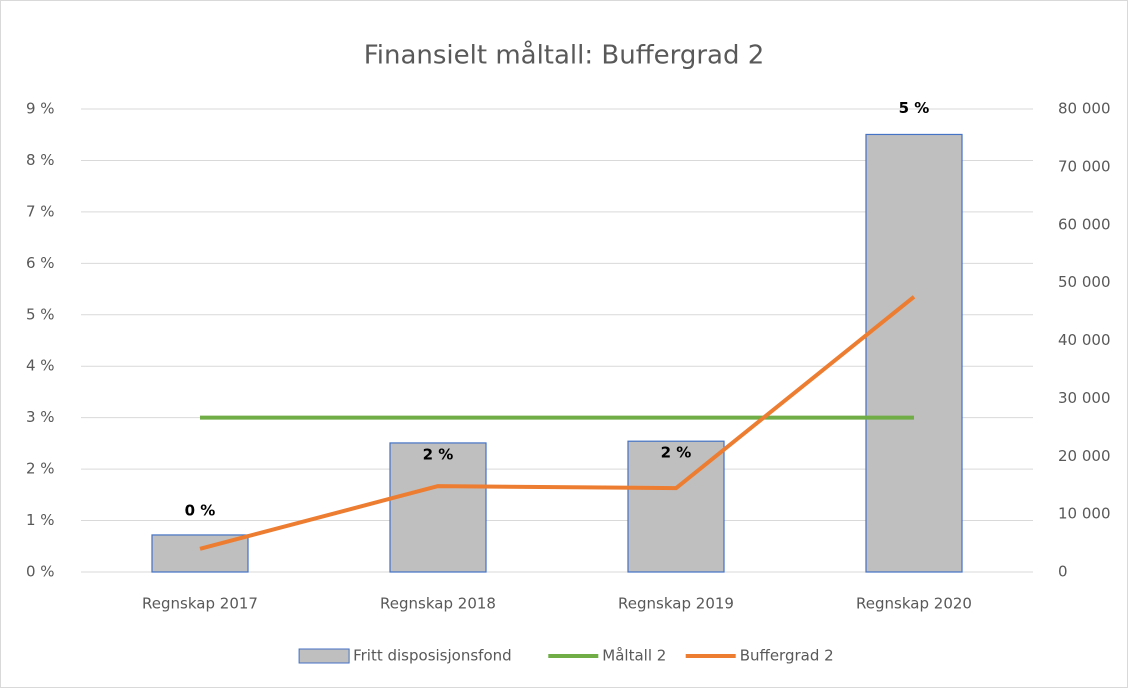 This screenshot has width=1128, height=688. Describe the element at coordinates (1084, 340) in the screenshot. I see `y2-tick-label: 40 000` at that location.